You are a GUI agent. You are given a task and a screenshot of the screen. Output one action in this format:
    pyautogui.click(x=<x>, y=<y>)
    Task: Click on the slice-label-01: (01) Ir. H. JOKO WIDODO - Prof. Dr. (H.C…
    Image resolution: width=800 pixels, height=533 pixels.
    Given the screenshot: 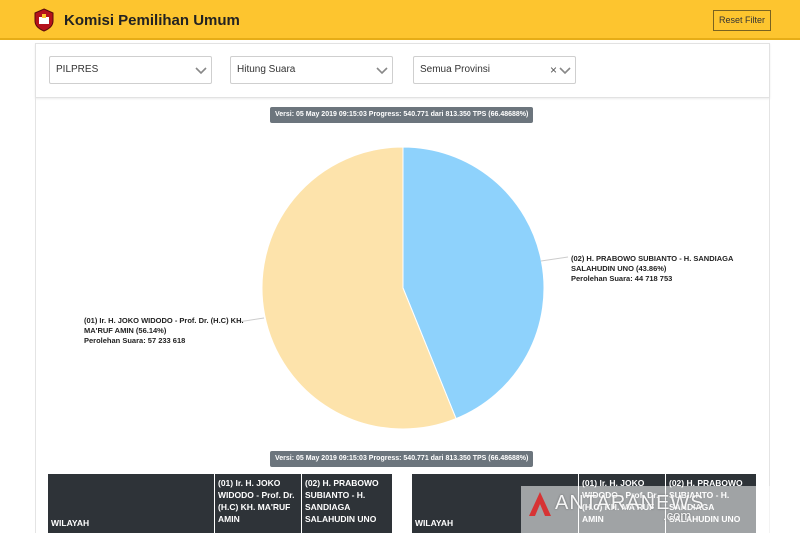 What is the action you would take?
    pyautogui.click(x=164, y=331)
    